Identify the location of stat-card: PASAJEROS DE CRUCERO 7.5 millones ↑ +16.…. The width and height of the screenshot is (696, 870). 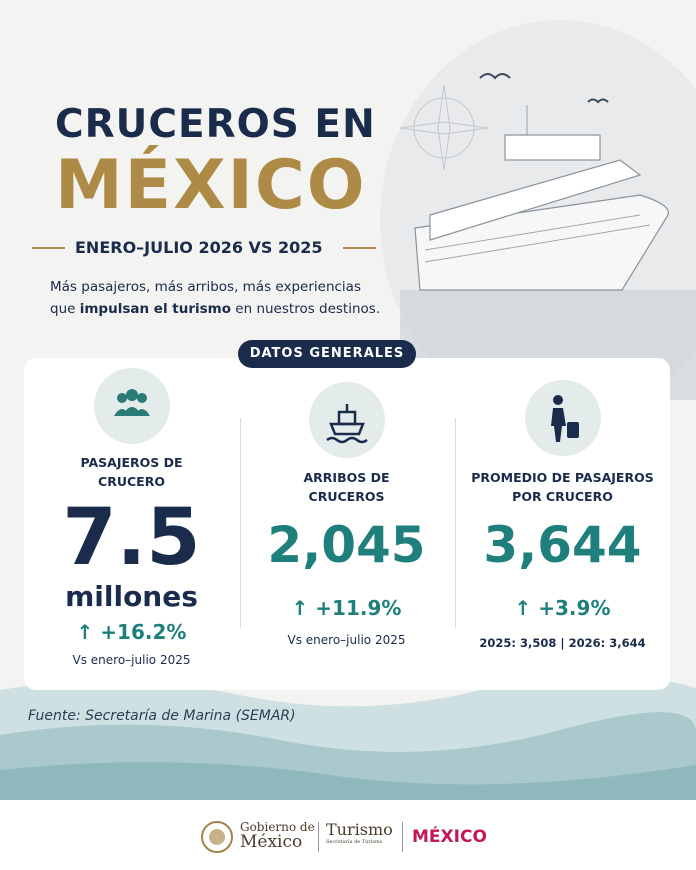
(131, 523).